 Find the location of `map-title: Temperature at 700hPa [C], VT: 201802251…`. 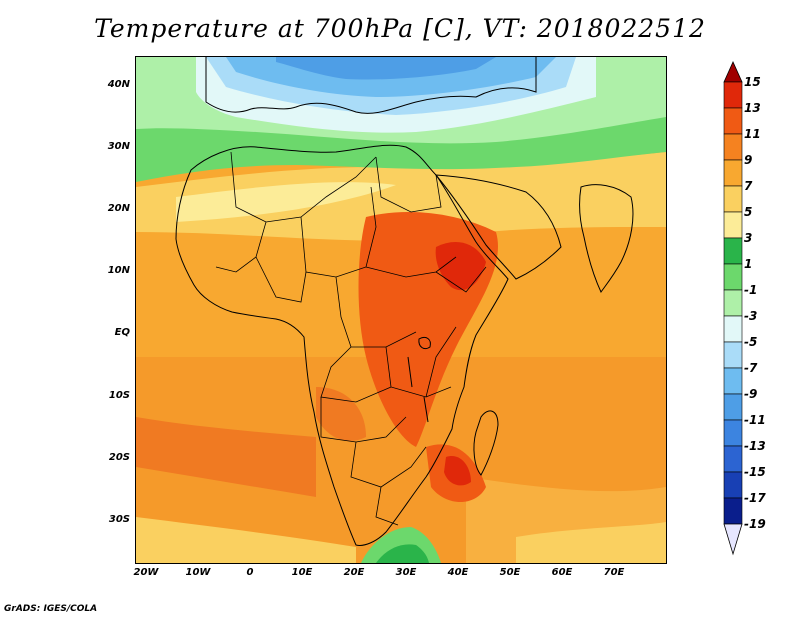

map-title: Temperature at 700hPa [C], VT: 201802251… is located at coordinates (400, 28).